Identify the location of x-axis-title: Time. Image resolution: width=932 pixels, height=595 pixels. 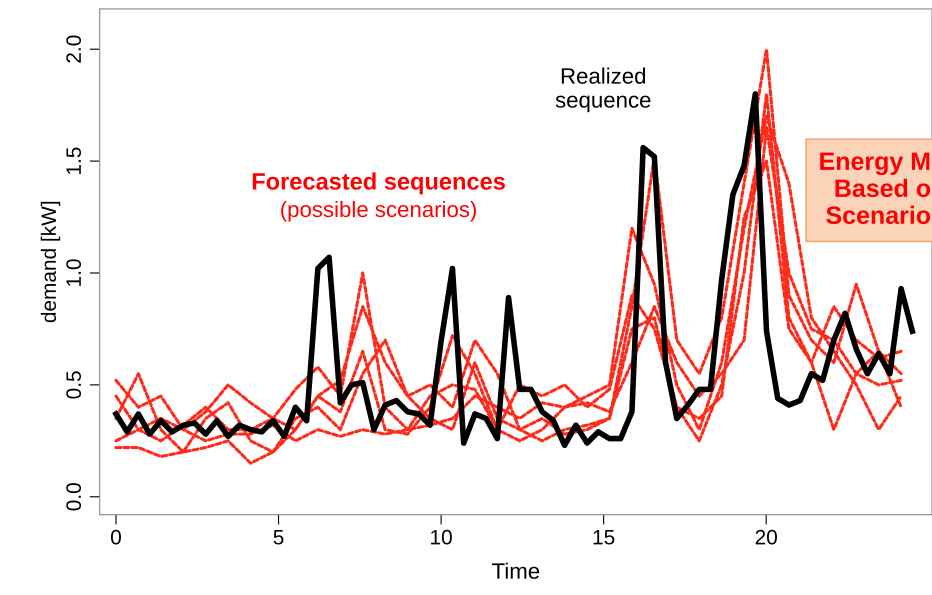
(516, 570).